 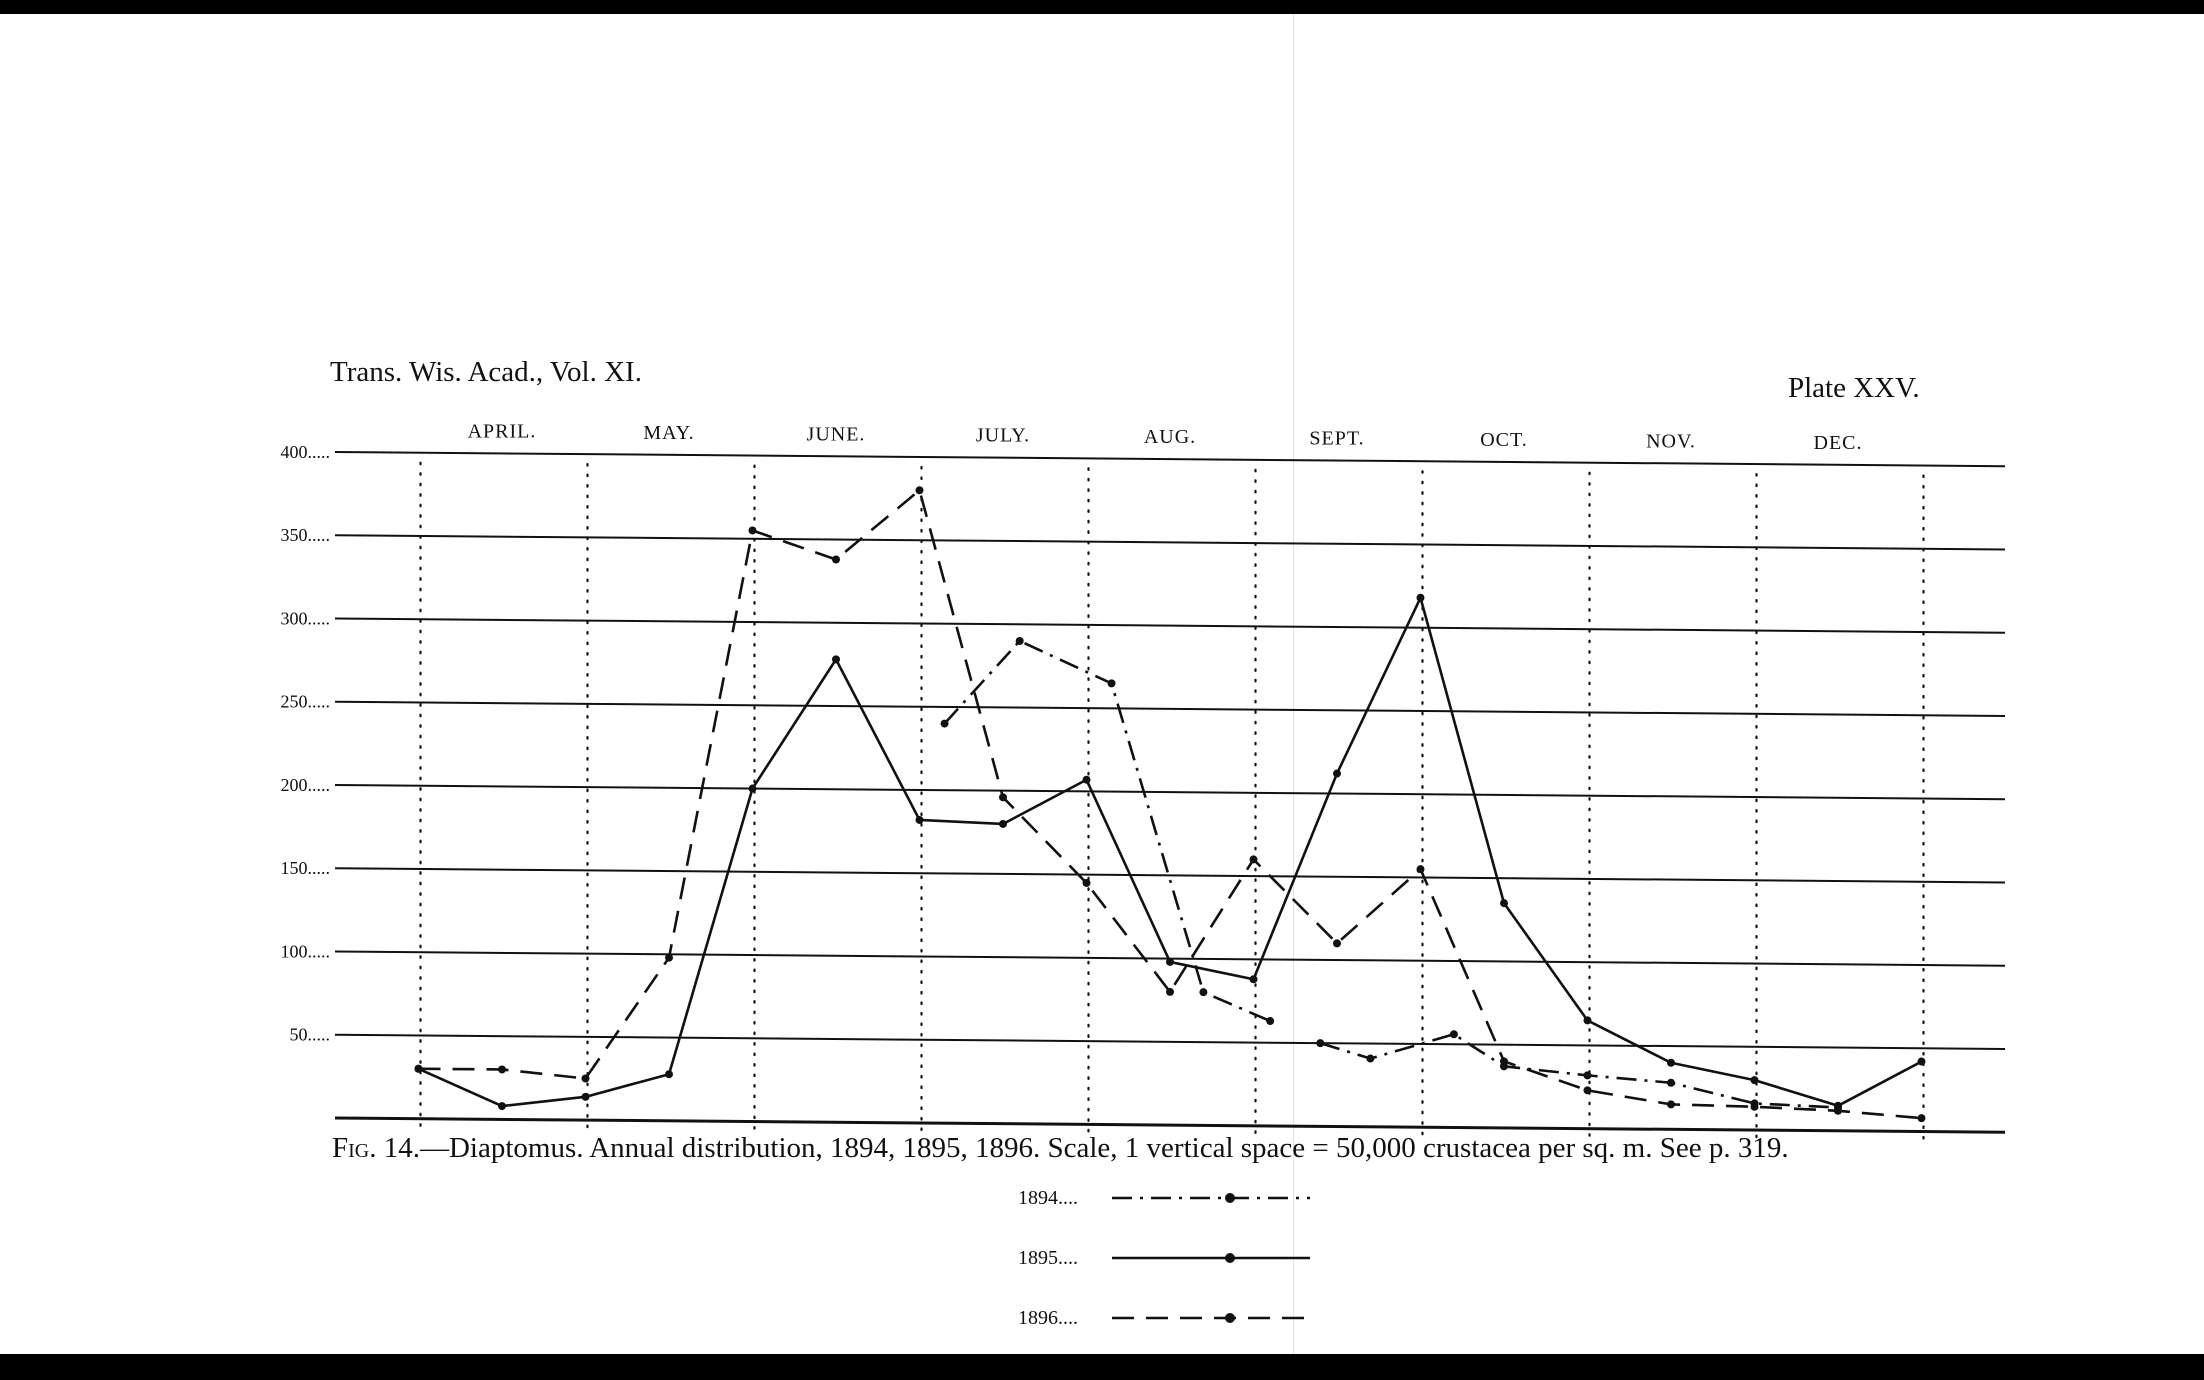 What do you see at coordinates (1854, 388) in the screenshot?
I see `plate-number: Plate XXV.` at bounding box center [1854, 388].